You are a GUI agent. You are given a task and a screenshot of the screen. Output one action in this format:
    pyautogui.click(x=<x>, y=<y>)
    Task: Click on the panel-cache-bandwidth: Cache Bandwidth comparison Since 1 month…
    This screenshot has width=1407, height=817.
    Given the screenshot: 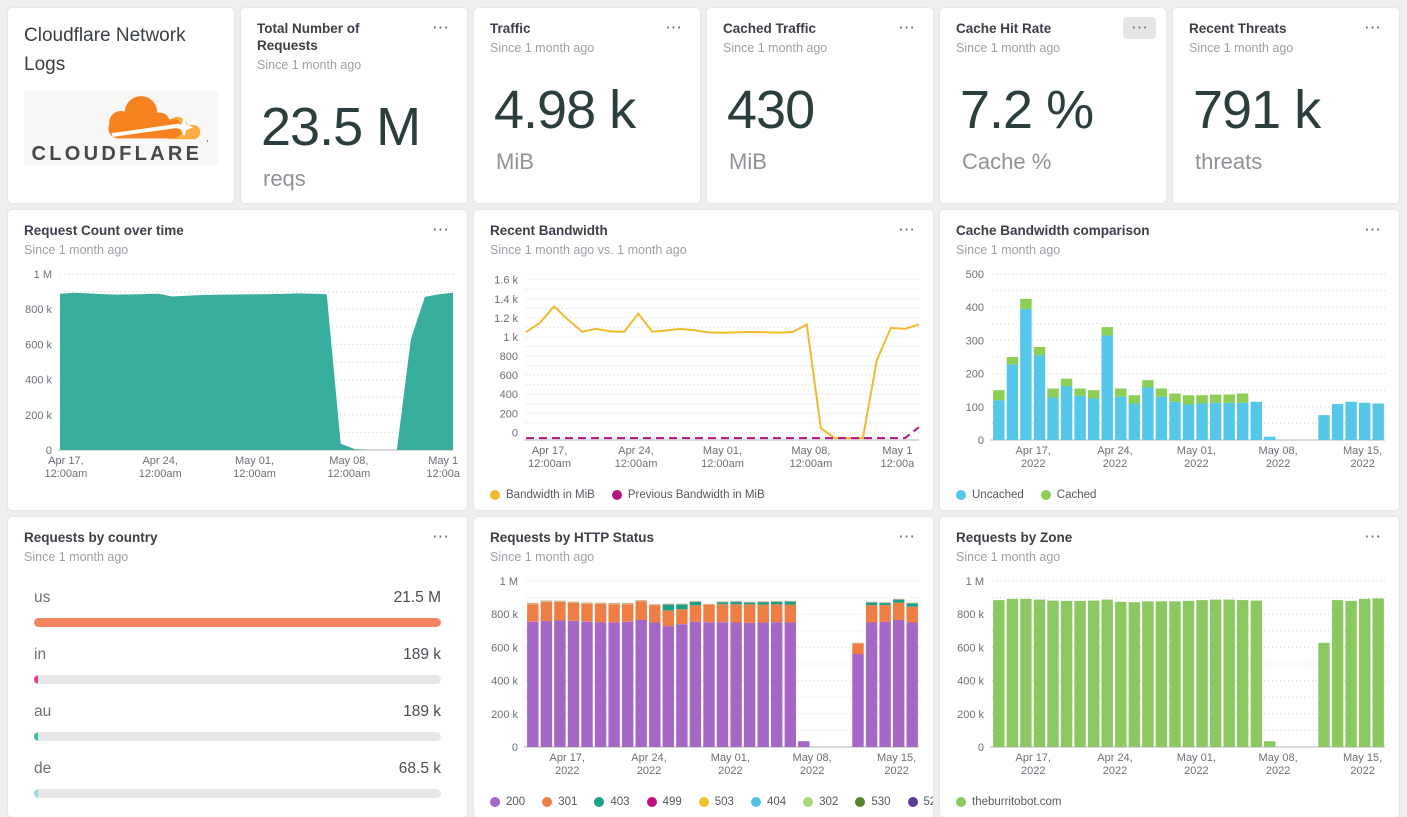 What is the action you would take?
    pyautogui.click(x=1169, y=360)
    